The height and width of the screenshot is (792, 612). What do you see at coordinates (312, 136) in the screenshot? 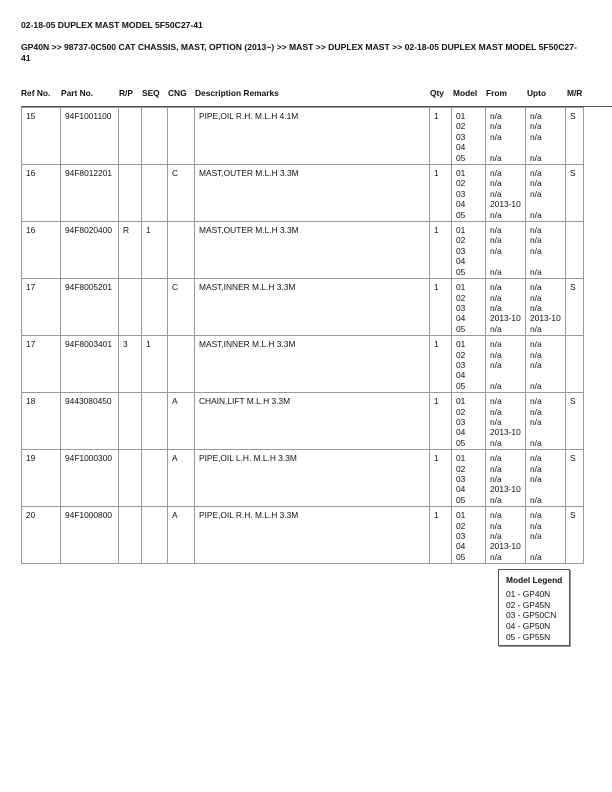
I see `cell-desc: PIPE,OIL R.H. M.L.H 4.1M` at bounding box center [312, 136].